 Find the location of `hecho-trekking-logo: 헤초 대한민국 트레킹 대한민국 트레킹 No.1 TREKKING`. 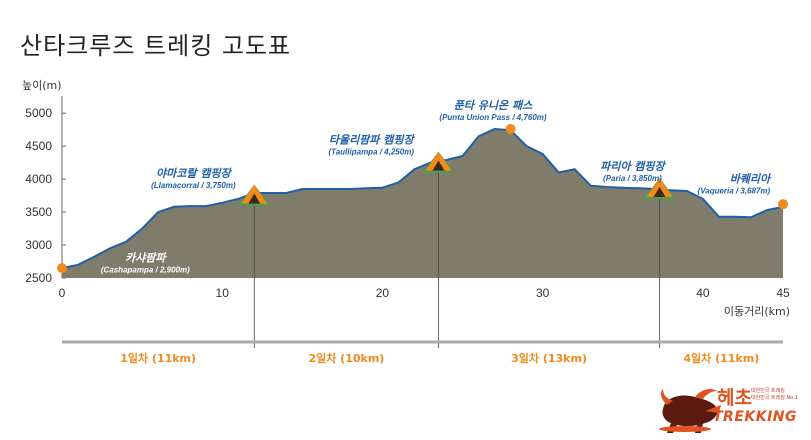

hecho-trekking-logo: 헤초 대한민국 트레킹 대한민국 트레킹 No.1 TREKKING is located at coordinates (726, 409).